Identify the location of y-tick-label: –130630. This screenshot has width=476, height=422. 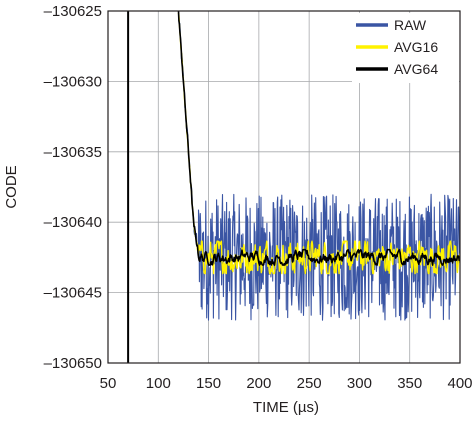
(73, 81).